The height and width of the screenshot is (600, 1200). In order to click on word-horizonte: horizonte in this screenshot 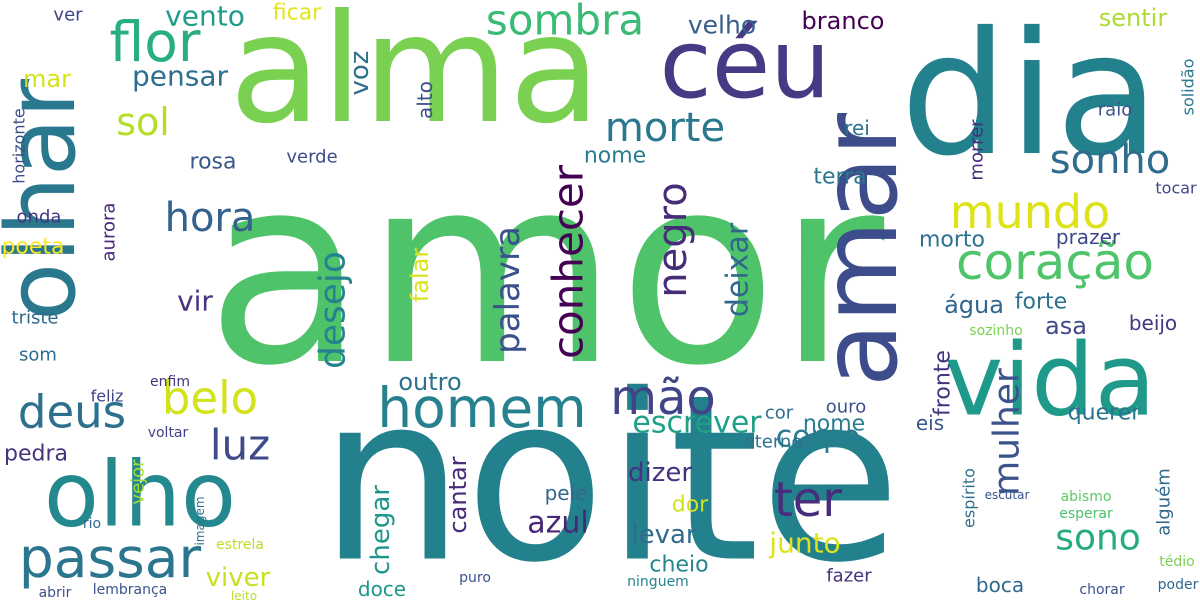, I will do `click(19, 145)`.